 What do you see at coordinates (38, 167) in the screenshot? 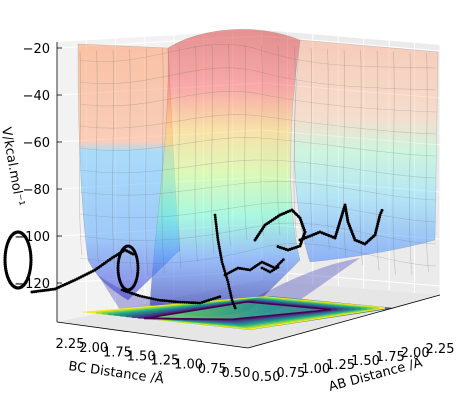
I see `z-axis-ticks: −20 −40 −60 −80 −100 −120` at bounding box center [38, 167].